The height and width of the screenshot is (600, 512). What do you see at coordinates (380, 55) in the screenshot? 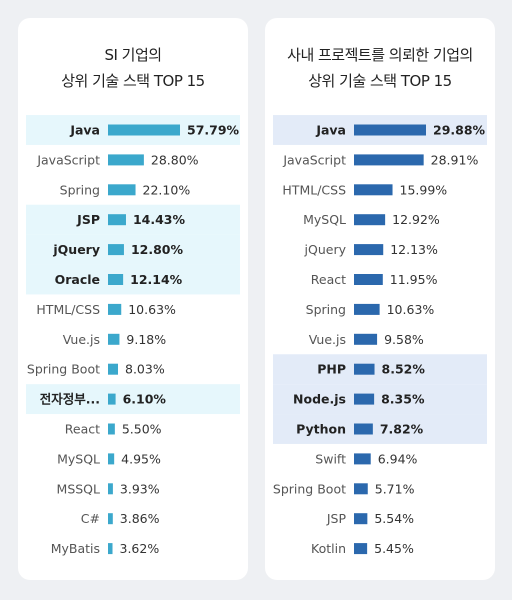
I see `chart-title-line-1: 사내 프로젝트를 의뢰한 기업의` at bounding box center [380, 55].